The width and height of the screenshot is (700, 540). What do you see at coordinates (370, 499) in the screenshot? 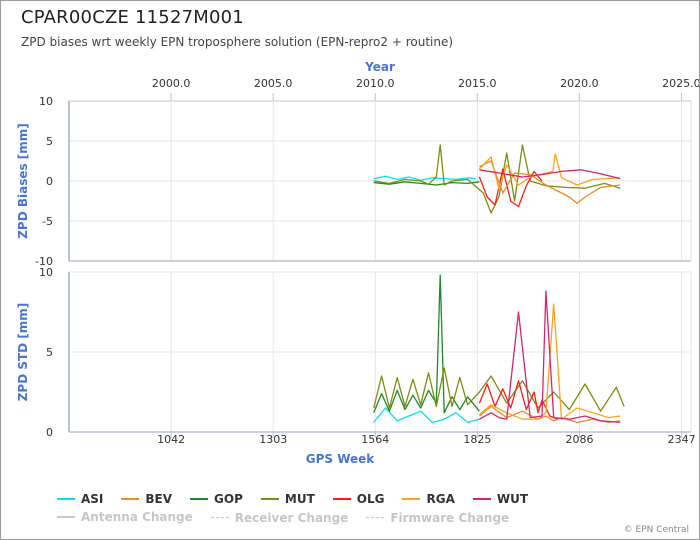
I see `legend-label: OLG` at bounding box center [370, 499].